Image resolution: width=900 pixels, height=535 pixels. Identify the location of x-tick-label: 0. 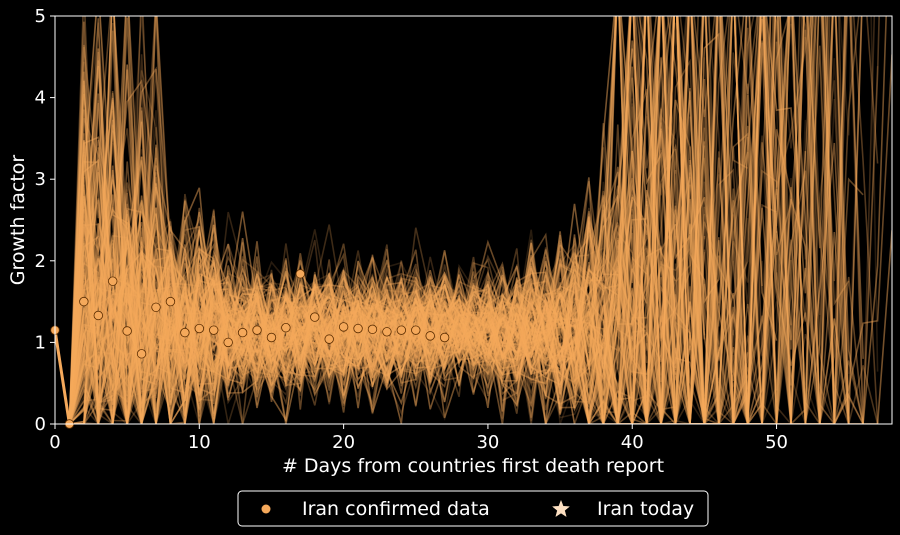
(54, 442).